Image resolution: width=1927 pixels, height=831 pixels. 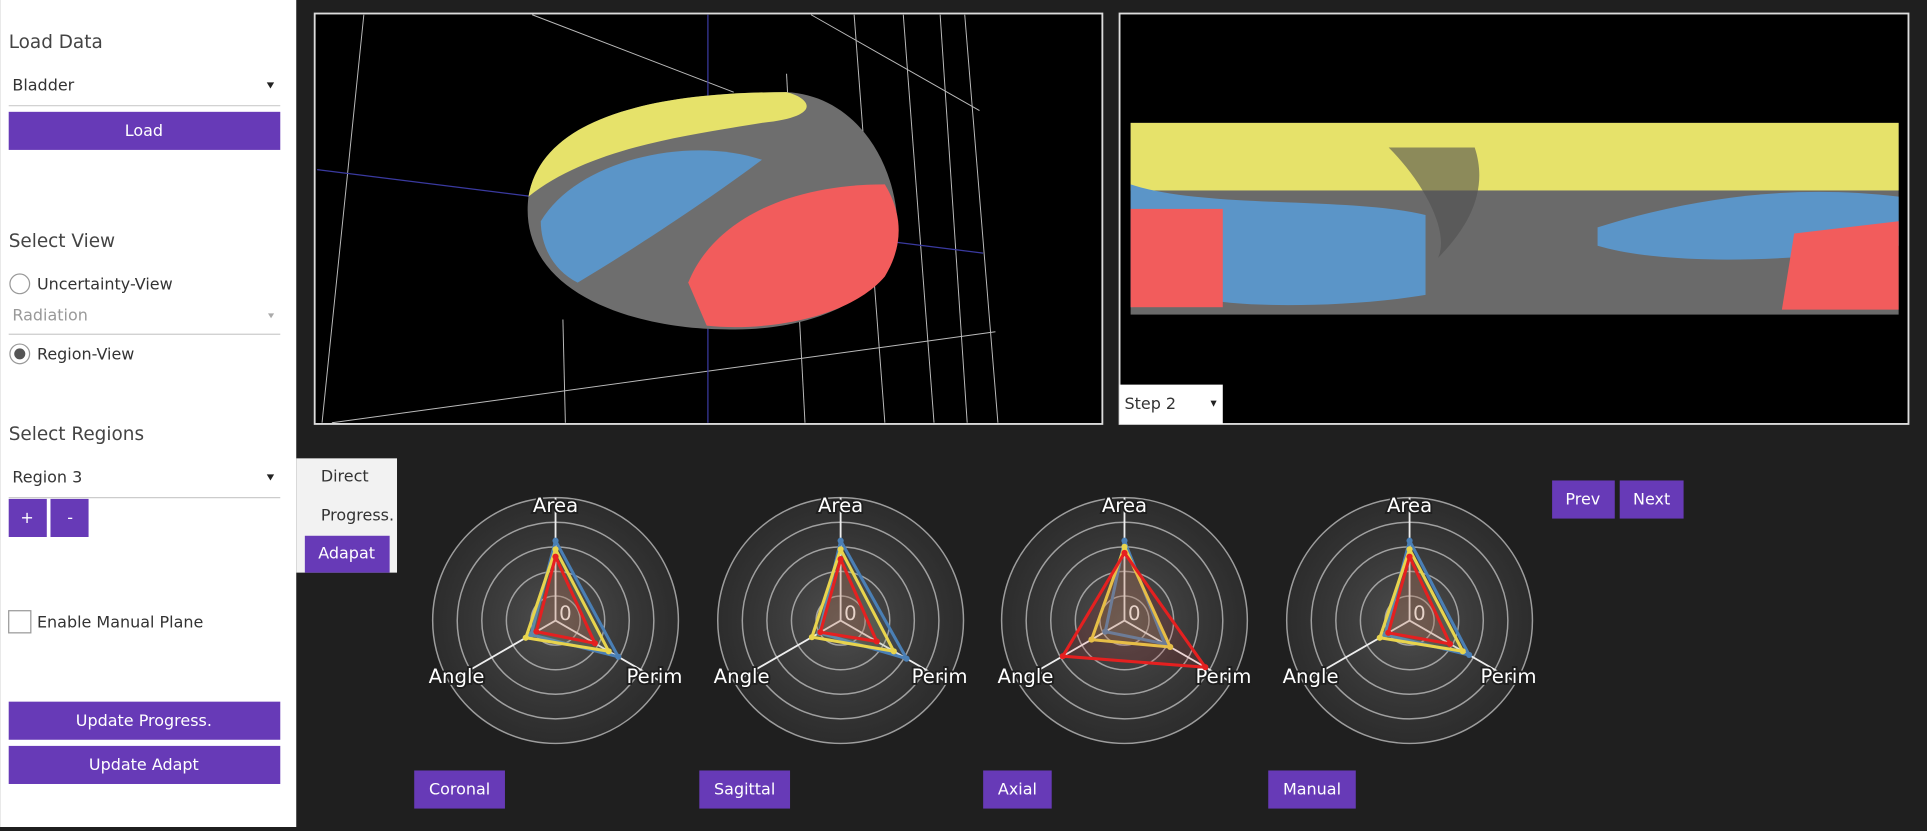 I want to click on section-title: Load Data, so click(x=56, y=42).